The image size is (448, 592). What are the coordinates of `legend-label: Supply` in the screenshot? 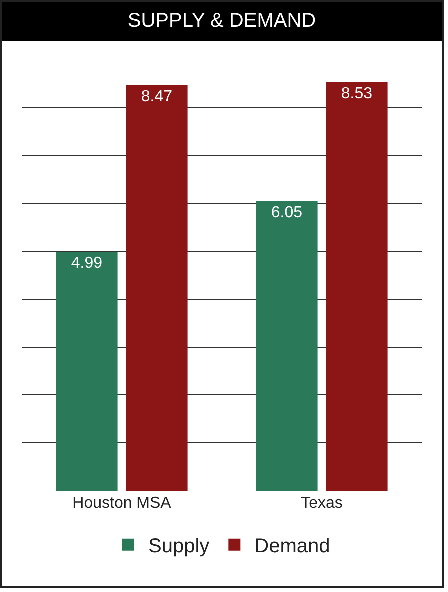 It's located at (179, 547).